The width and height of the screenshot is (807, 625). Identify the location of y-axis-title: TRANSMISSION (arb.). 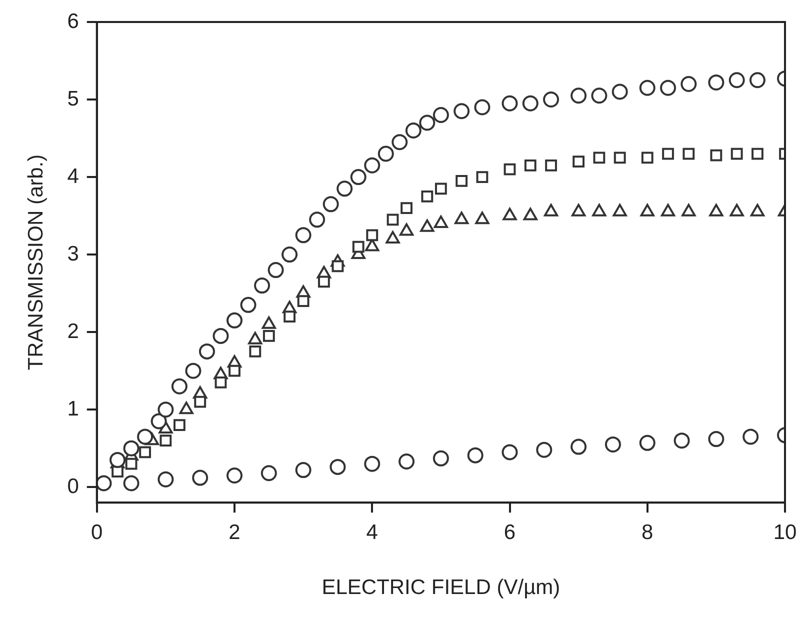
(36, 262).